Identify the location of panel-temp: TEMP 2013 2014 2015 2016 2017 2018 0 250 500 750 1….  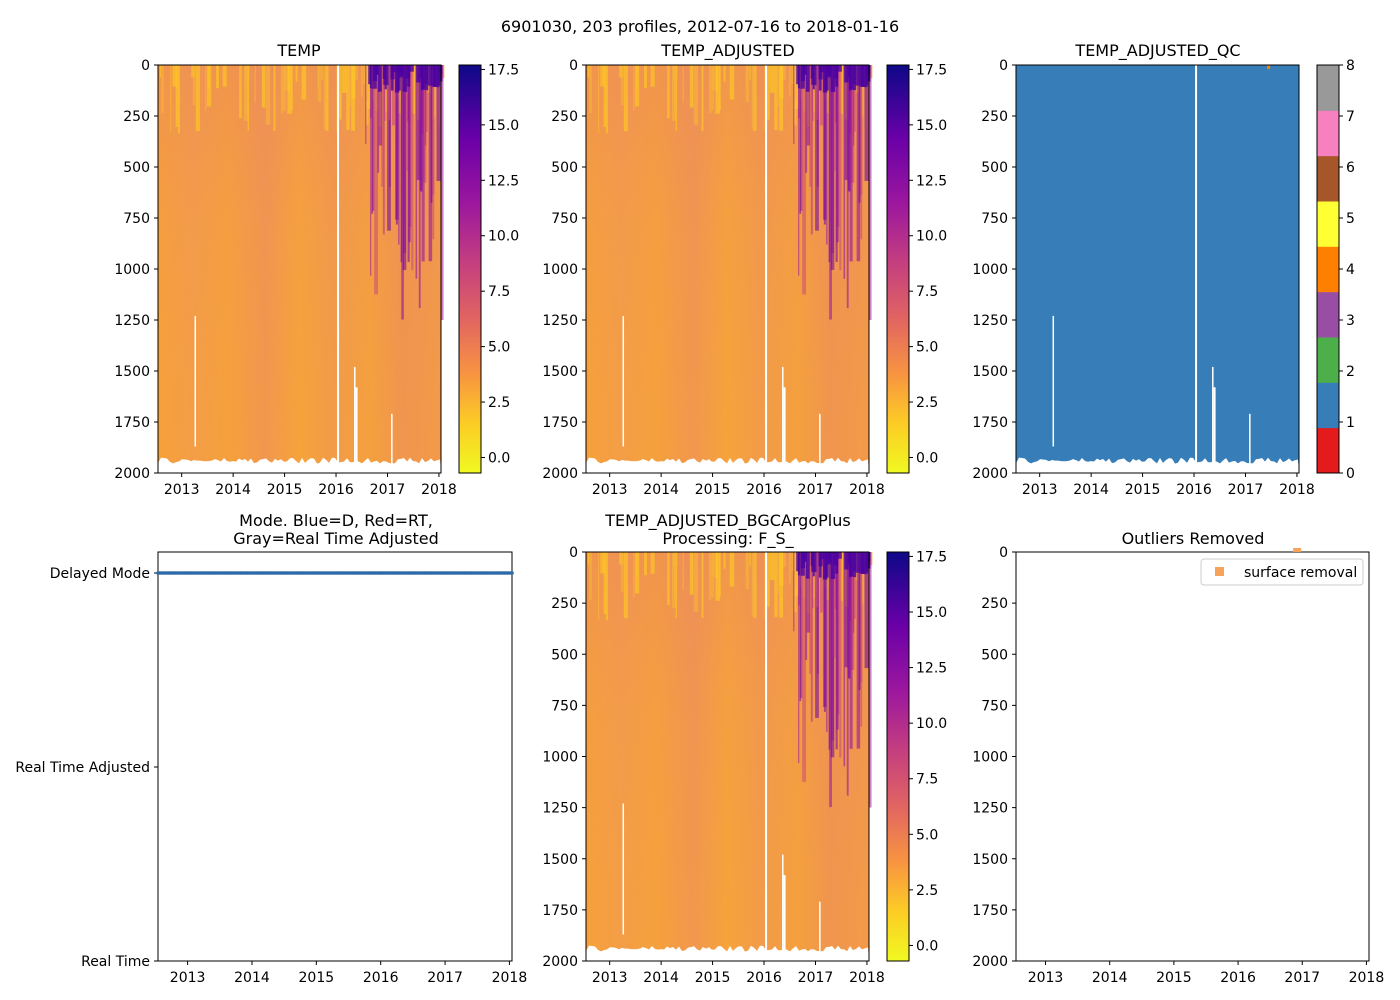
(316, 269).